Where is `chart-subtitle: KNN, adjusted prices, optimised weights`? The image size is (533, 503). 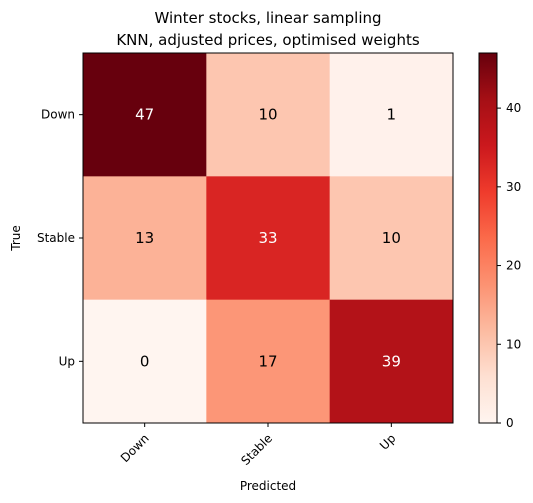
chart-subtitle: KNN, adjusted prices, optimised weights is located at coordinates (268, 40).